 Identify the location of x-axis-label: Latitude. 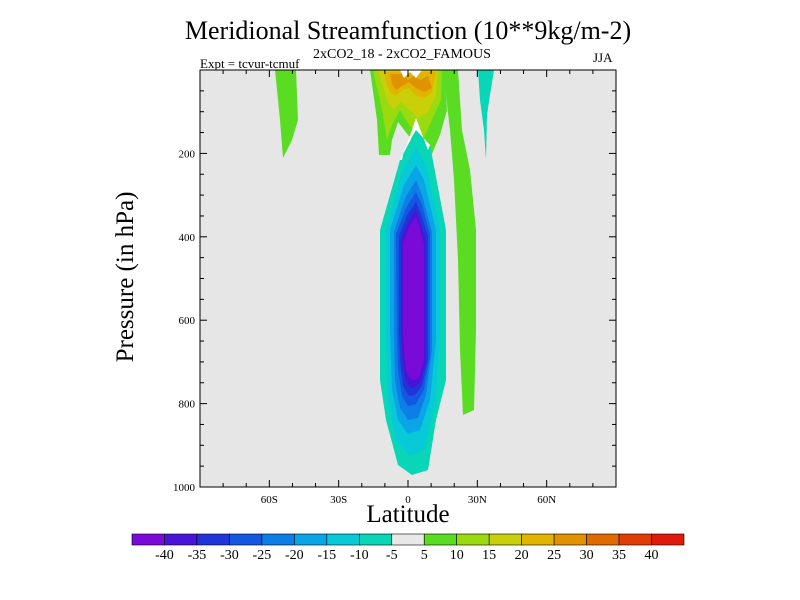
(408, 514).